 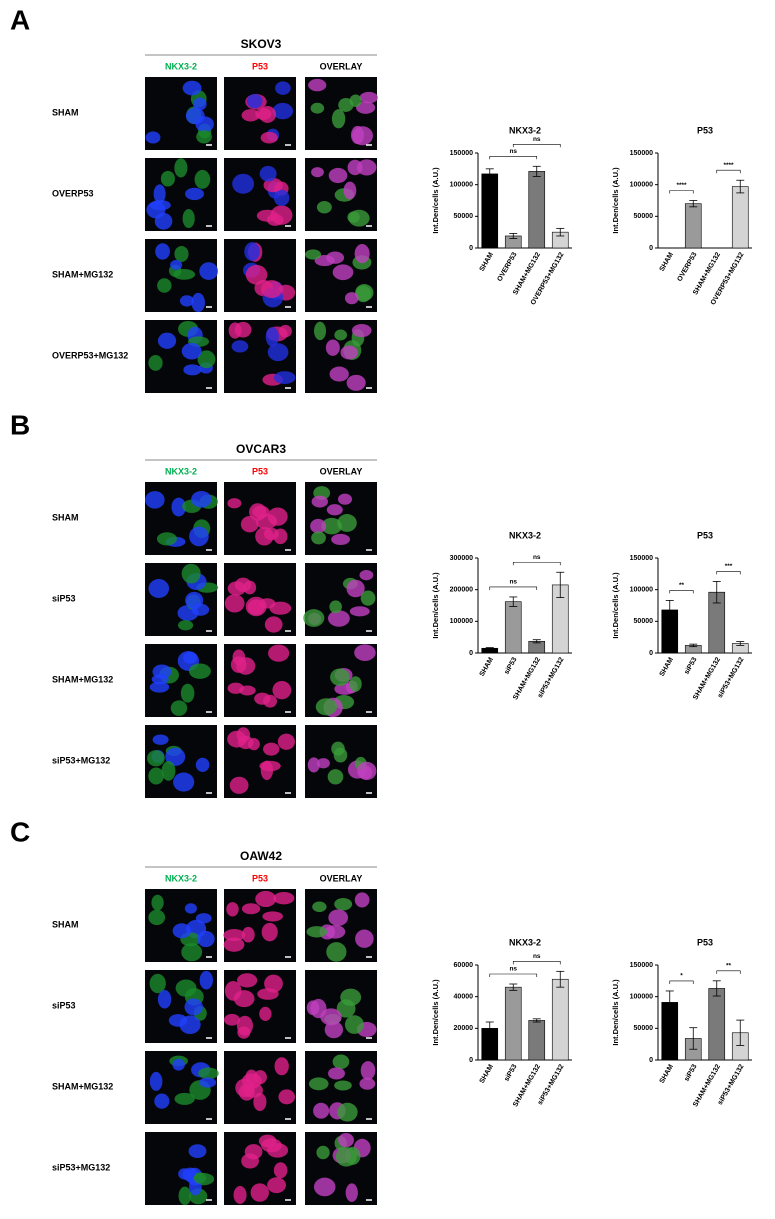 What do you see at coordinates (20, 831) in the screenshot?
I see `panel-label: C` at bounding box center [20, 831].